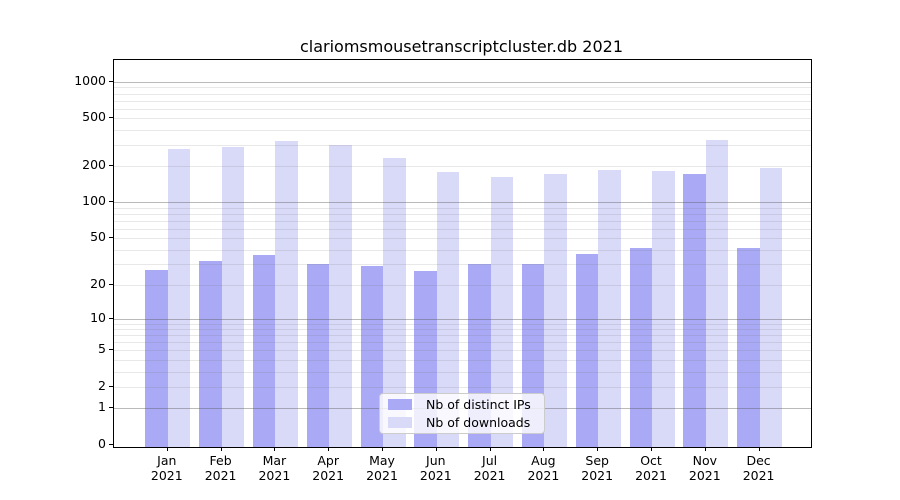 This screenshot has height=500, width=900. I want to click on x-tick-mark-mar-2021, so click(275, 449).